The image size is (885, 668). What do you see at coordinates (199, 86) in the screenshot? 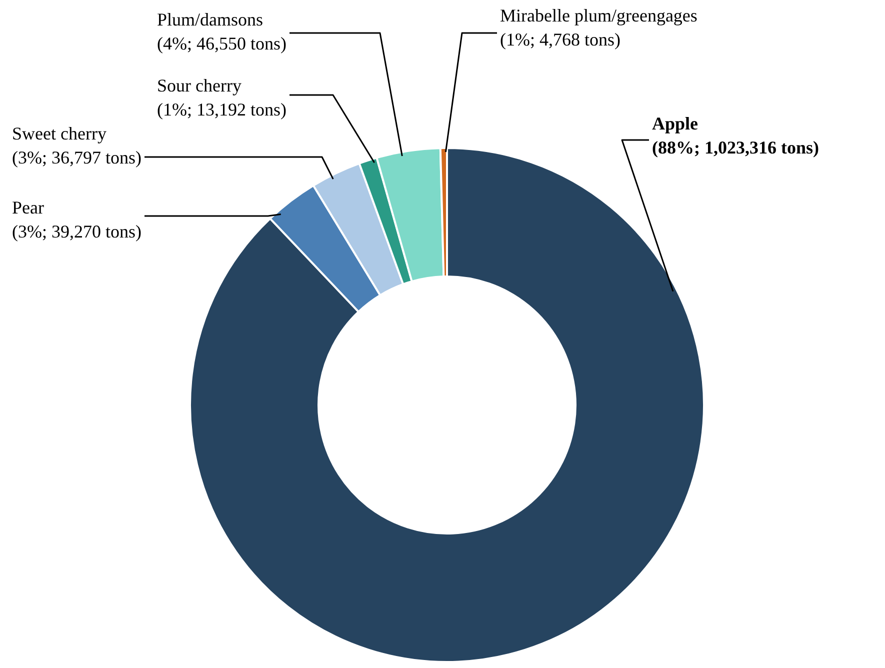
I see `slice-label: Sour cherry` at bounding box center [199, 86].